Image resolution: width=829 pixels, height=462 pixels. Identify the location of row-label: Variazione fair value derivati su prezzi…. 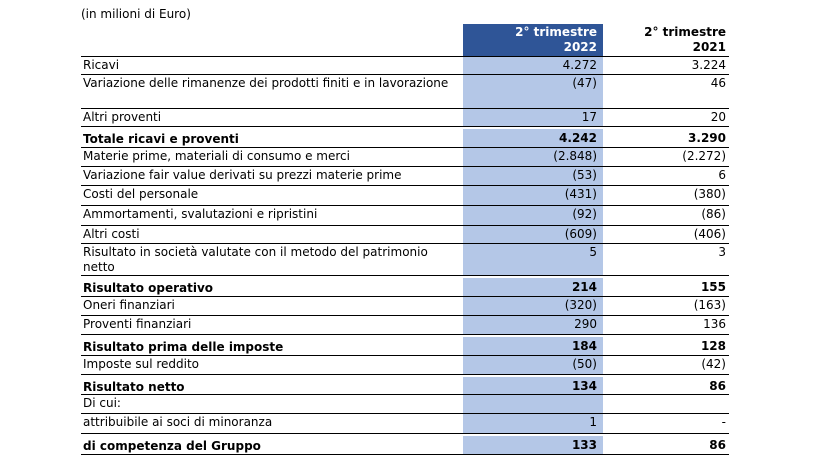
(242, 175).